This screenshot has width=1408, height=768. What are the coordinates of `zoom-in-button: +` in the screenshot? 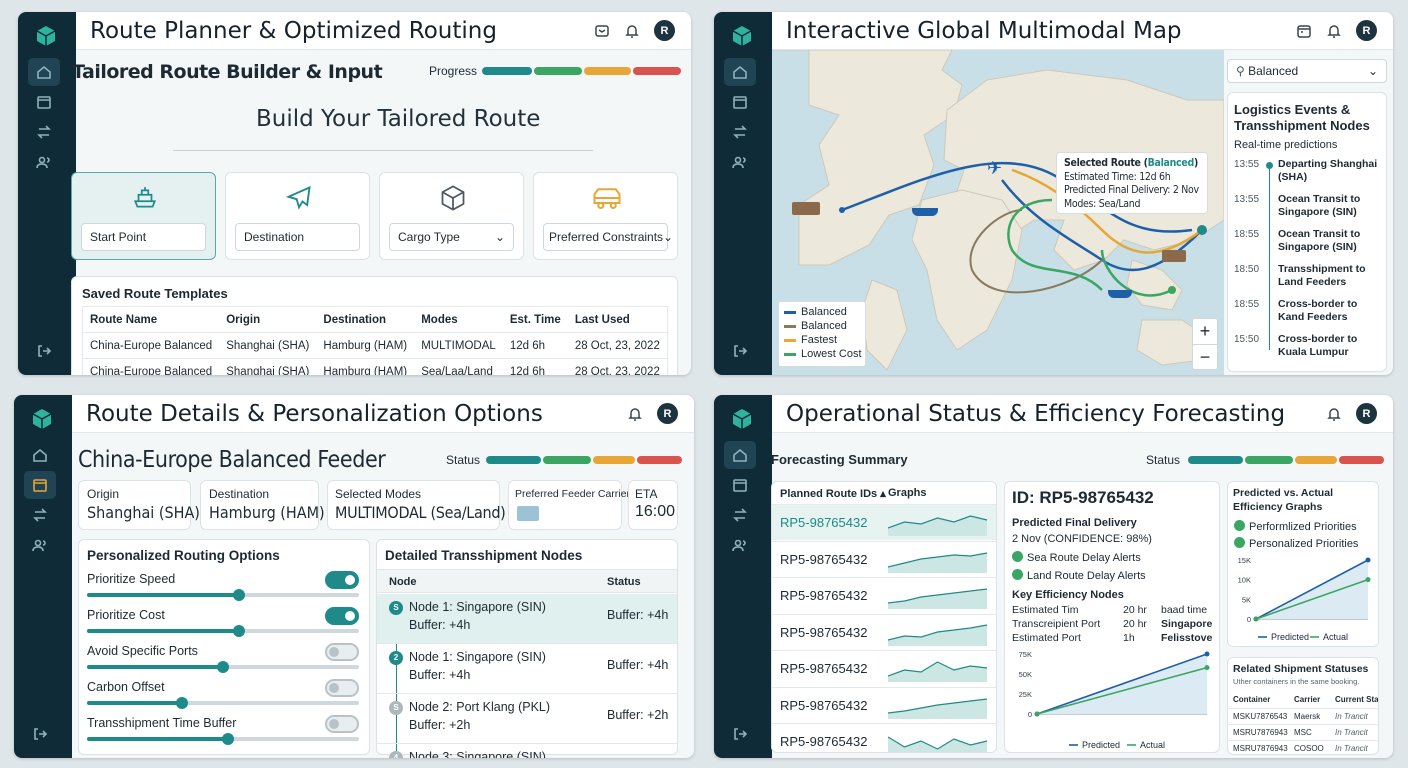 It's located at (1205, 332).